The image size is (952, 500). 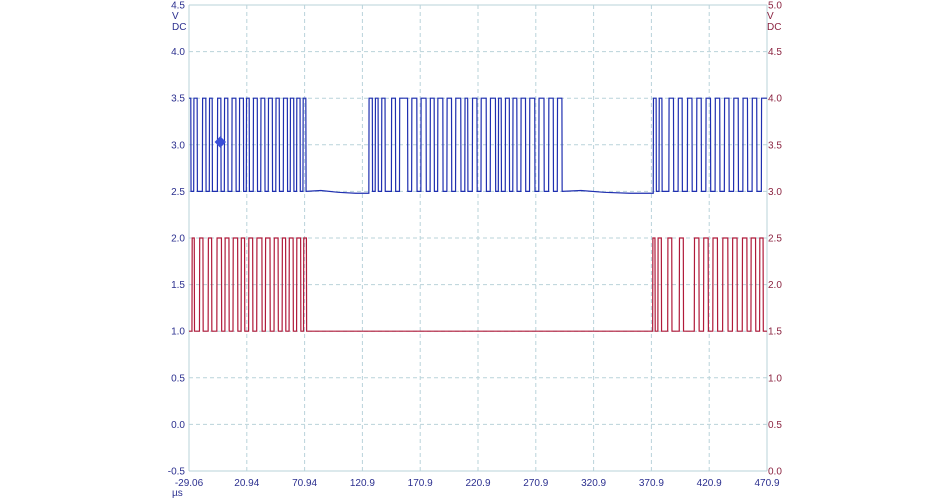 What do you see at coordinates (593, 483) in the screenshot?
I see `x-axis-tick-label: 320.9` at bounding box center [593, 483].